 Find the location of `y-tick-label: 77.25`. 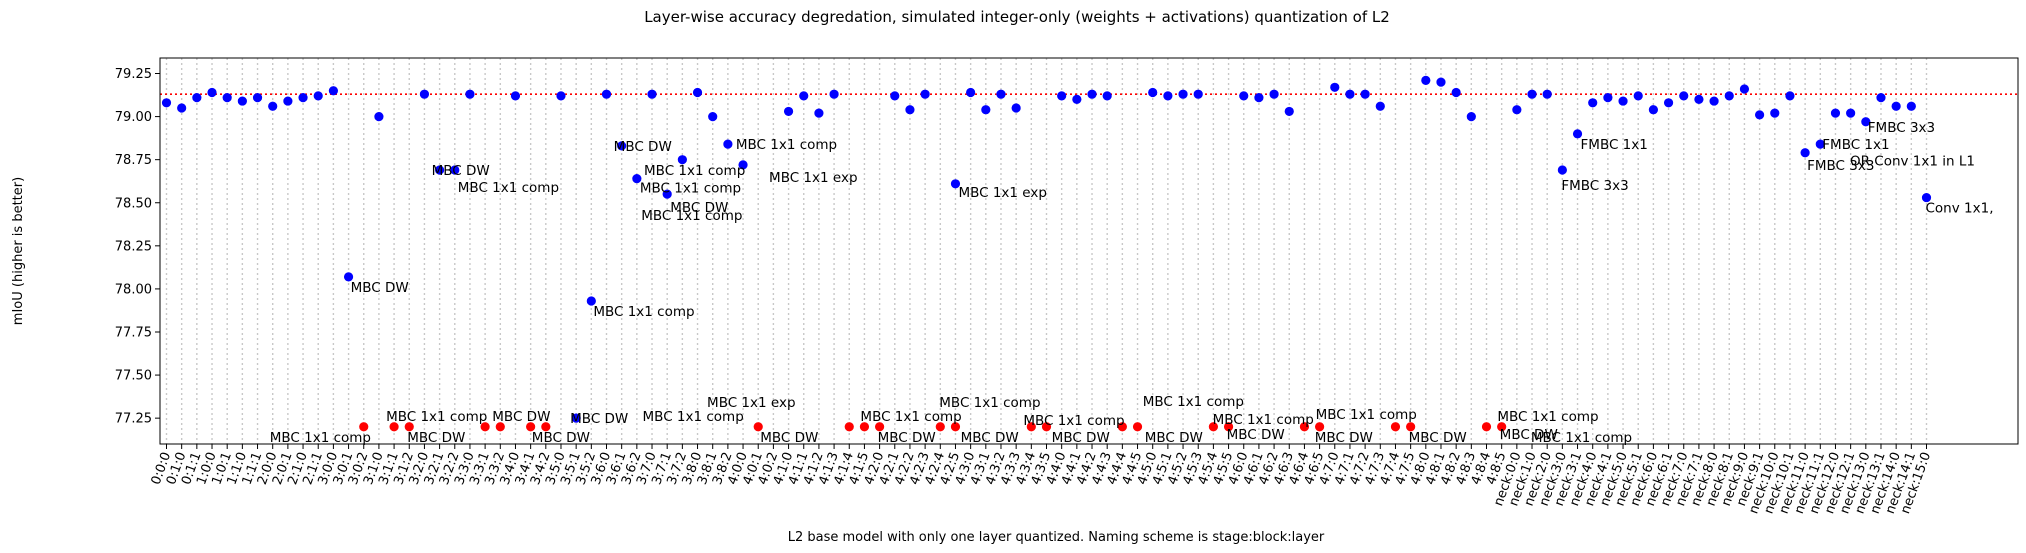

y-tick-label: 77.25 is located at coordinates (133, 419).